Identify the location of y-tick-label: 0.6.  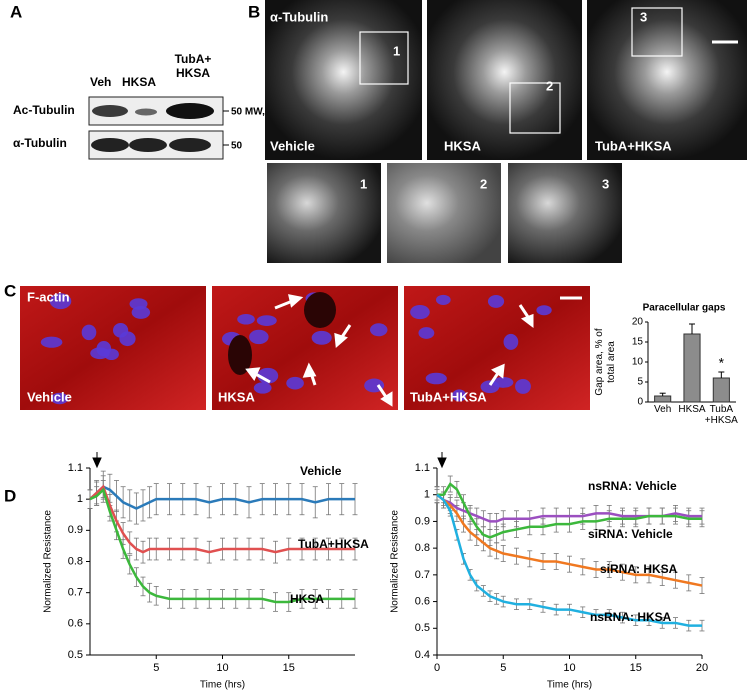
(75, 624).